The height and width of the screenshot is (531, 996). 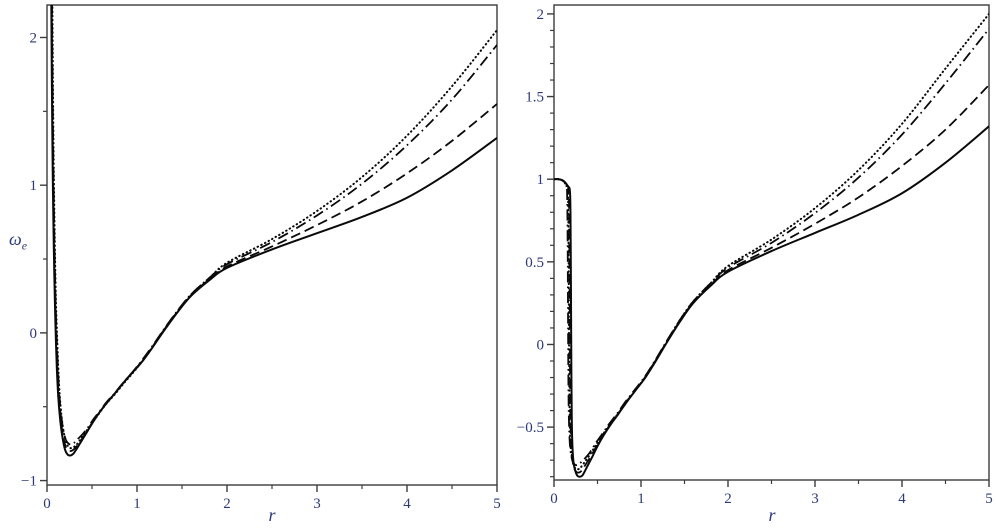 What do you see at coordinates (534, 263) in the screenshot?
I see `y-tick-label: 0.5` at bounding box center [534, 263].